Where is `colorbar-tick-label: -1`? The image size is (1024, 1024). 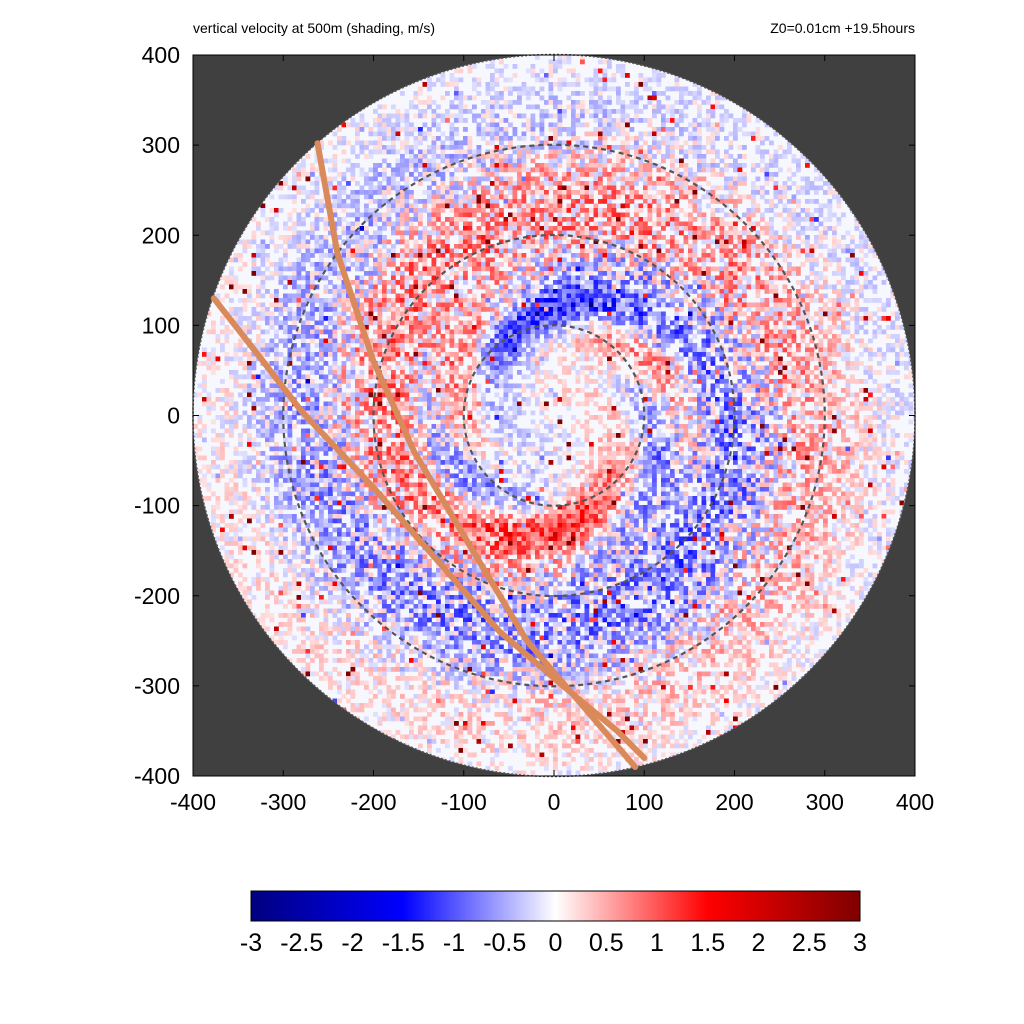
colorbar-tick-label: -1 is located at coordinates (454, 943).